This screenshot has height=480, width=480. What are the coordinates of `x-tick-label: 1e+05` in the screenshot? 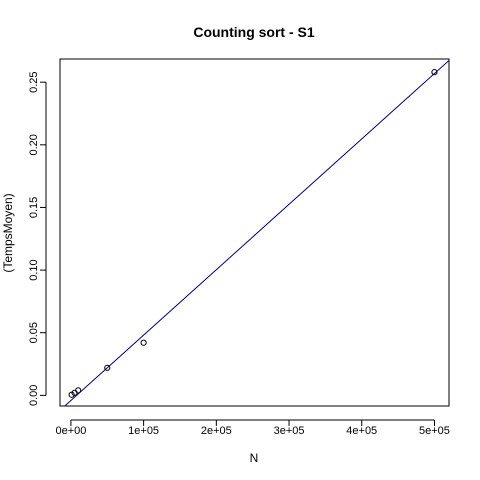 It's located at (143, 431).